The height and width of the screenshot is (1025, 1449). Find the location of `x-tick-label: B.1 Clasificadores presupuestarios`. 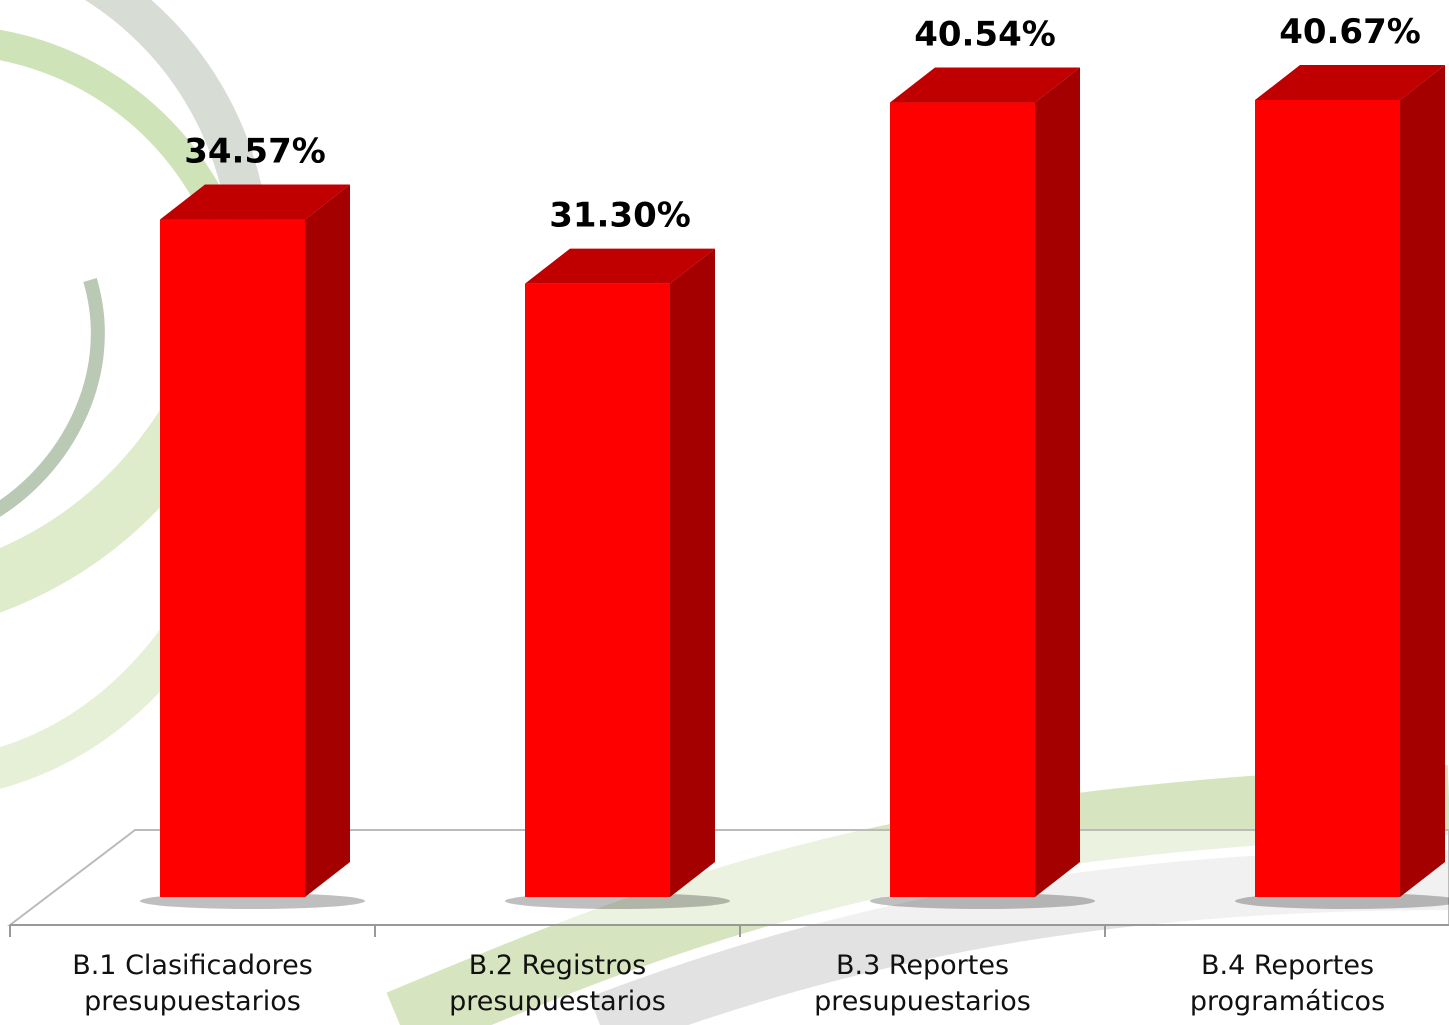

x-tick-label: B.1 Clasificadores presupuestarios is located at coordinates (192, 983).